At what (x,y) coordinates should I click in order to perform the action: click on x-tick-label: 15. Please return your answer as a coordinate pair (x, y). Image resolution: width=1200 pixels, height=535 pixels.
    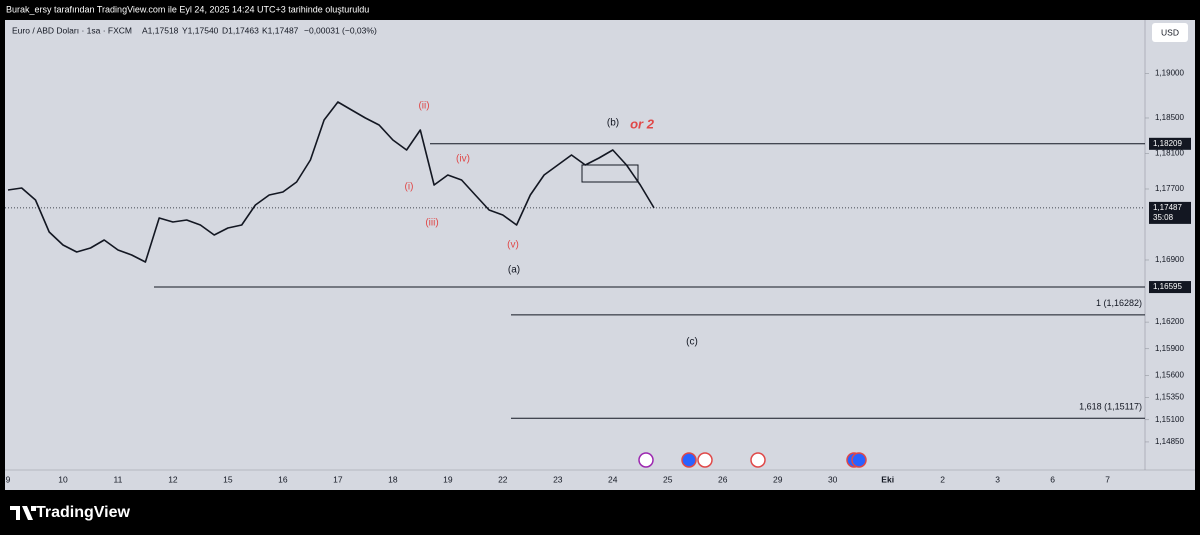
    Looking at the image, I should click on (228, 479).